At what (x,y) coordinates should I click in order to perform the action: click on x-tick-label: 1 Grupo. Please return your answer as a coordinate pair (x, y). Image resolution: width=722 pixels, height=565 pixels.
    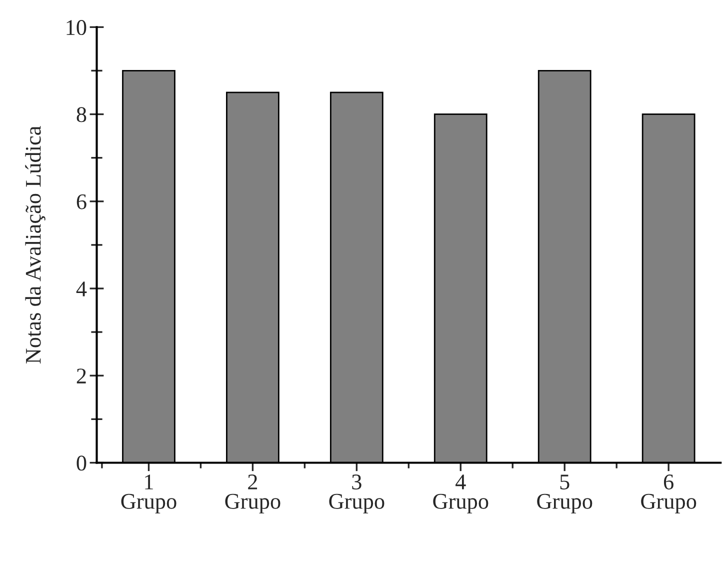
    Looking at the image, I should click on (148, 494).